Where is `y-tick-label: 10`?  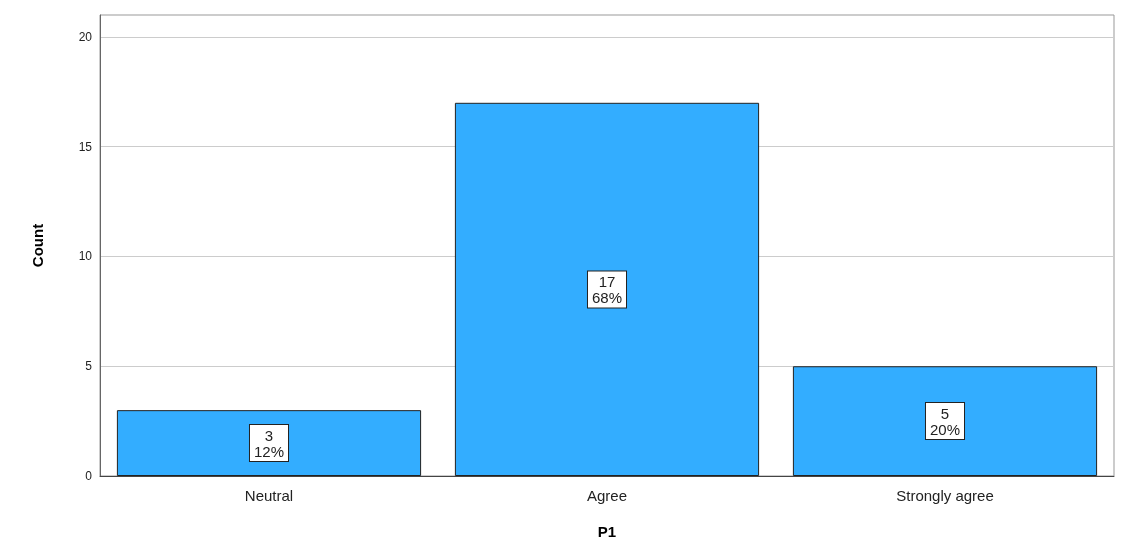
y-tick-label: 10 is located at coordinates (85, 256).